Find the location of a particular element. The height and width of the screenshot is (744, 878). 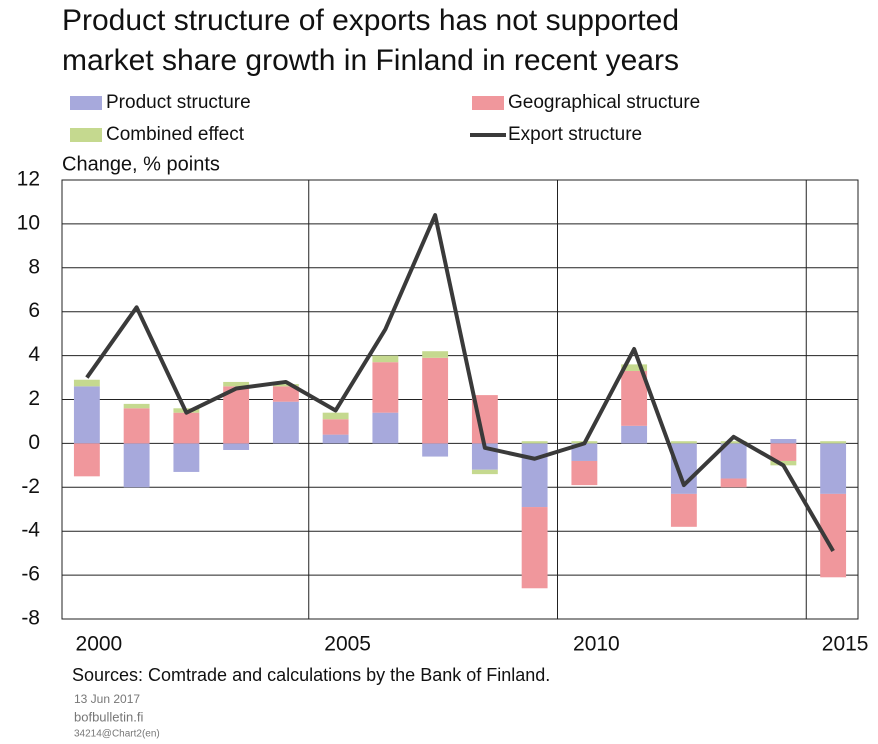

y-tick-label: 10 is located at coordinates (28, 222).